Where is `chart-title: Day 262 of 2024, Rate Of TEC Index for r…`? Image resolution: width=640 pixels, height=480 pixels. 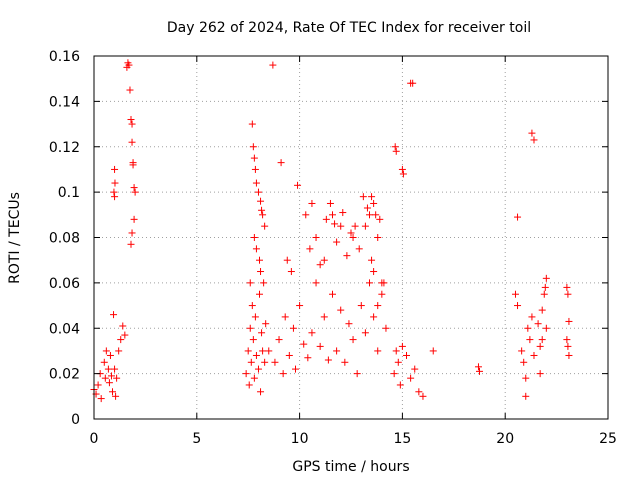 chart-title: Day 262 of 2024, Rate Of TEC Index for r… is located at coordinates (349, 28).